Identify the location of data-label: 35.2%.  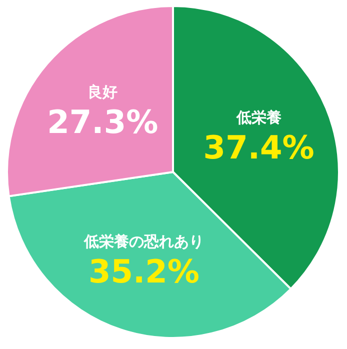
(144, 271).